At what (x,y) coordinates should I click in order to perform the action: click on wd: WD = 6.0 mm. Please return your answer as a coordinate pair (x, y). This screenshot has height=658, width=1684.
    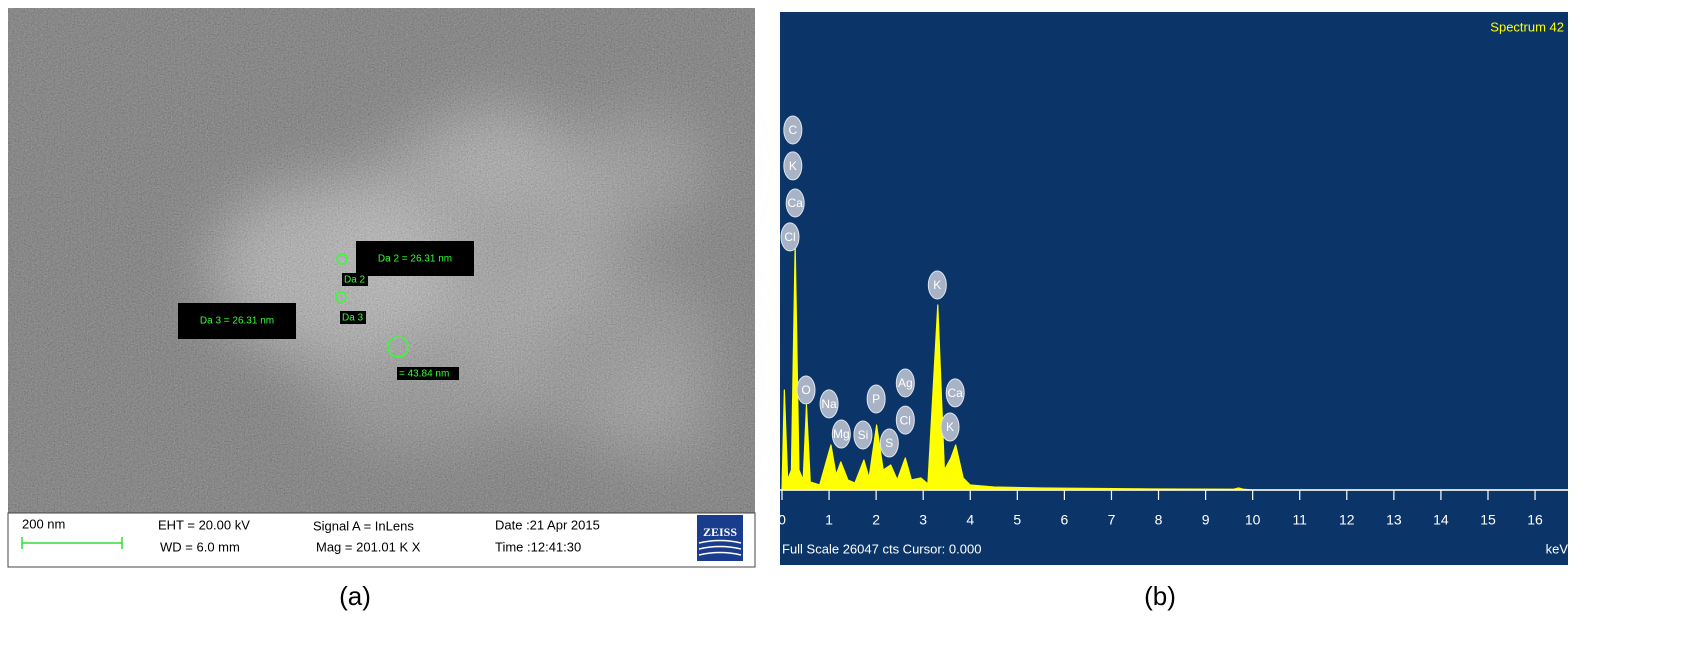
    Looking at the image, I should click on (200, 546).